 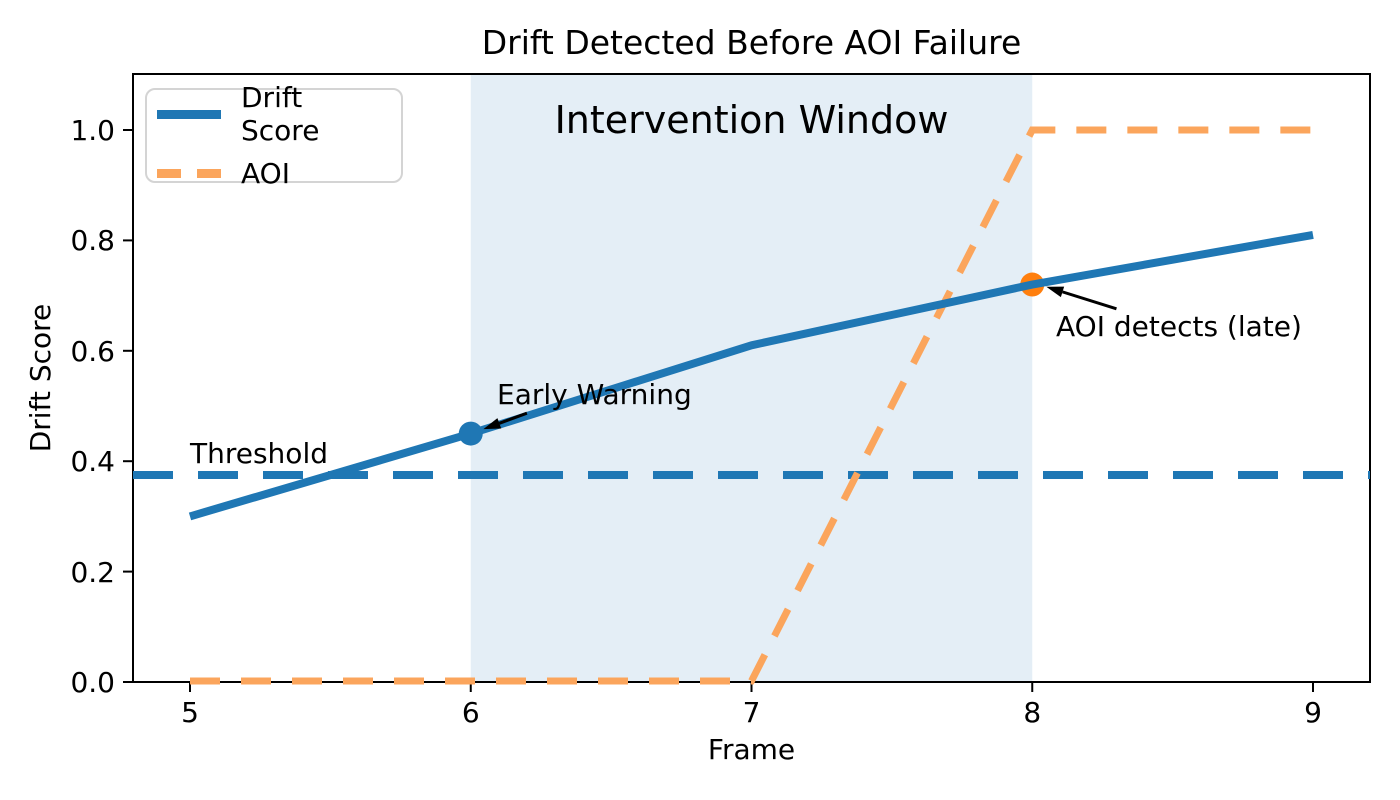 What do you see at coordinates (92, 572) in the screenshot?
I see `y-tick-label: 0.2` at bounding box center [92, 572].